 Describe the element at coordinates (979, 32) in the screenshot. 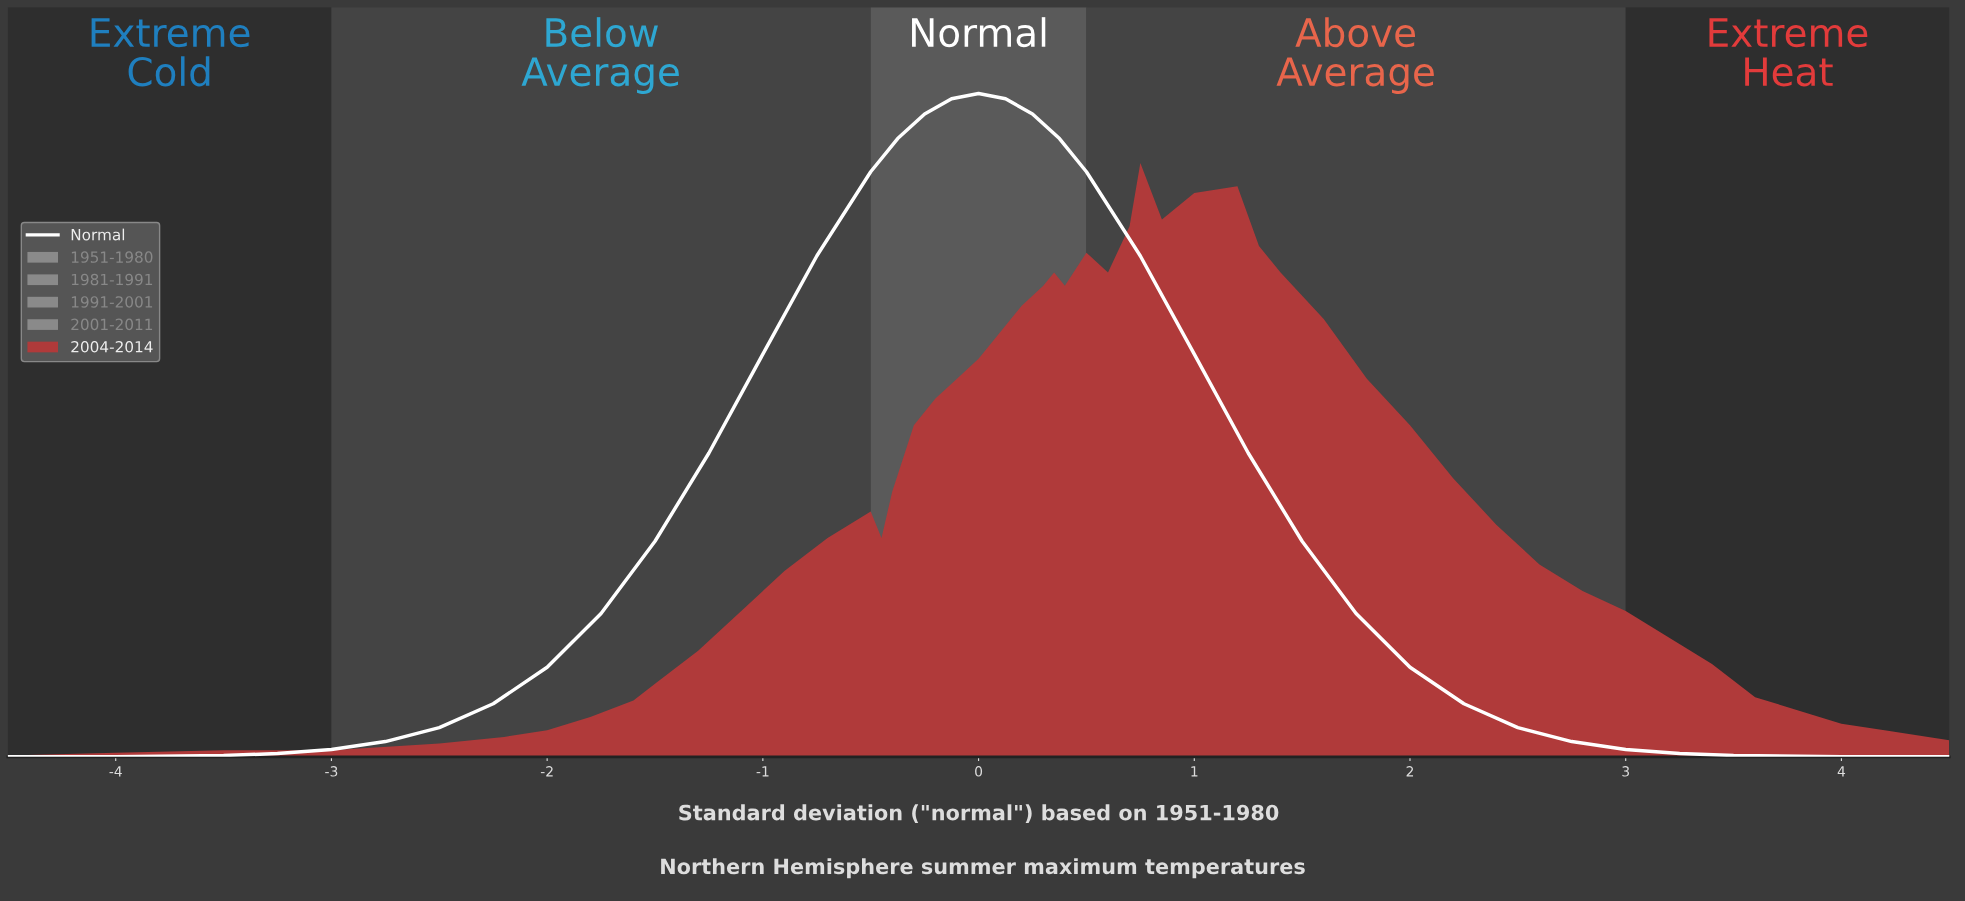

I see `band-label: Normal` at that location.